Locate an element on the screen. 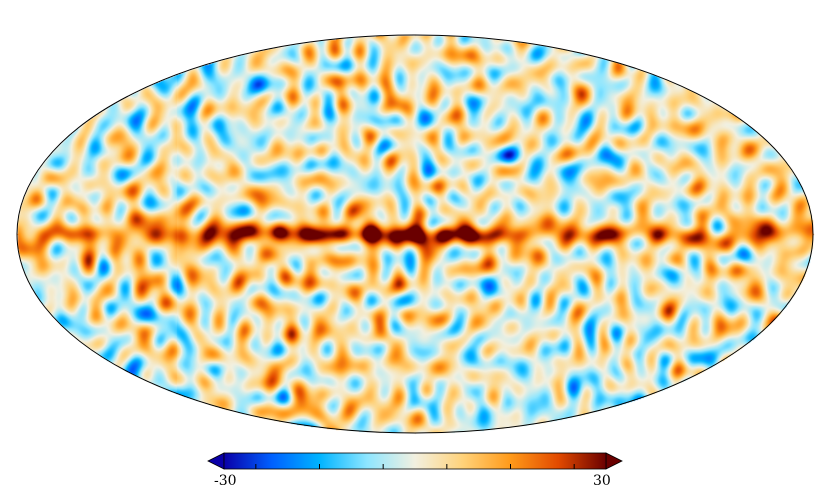  colorbar-max-label: 30 is located at coordinates (602, 481).